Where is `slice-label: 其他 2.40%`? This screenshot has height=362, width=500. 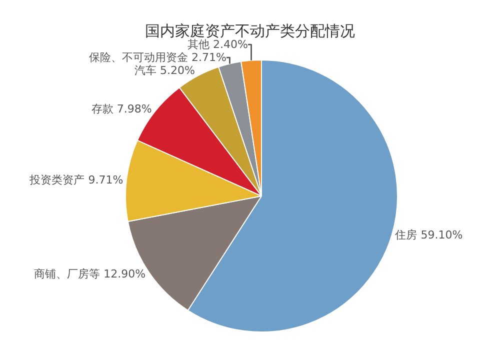 slice-label: 其他 2.40% is located at coordinates (218, 45).